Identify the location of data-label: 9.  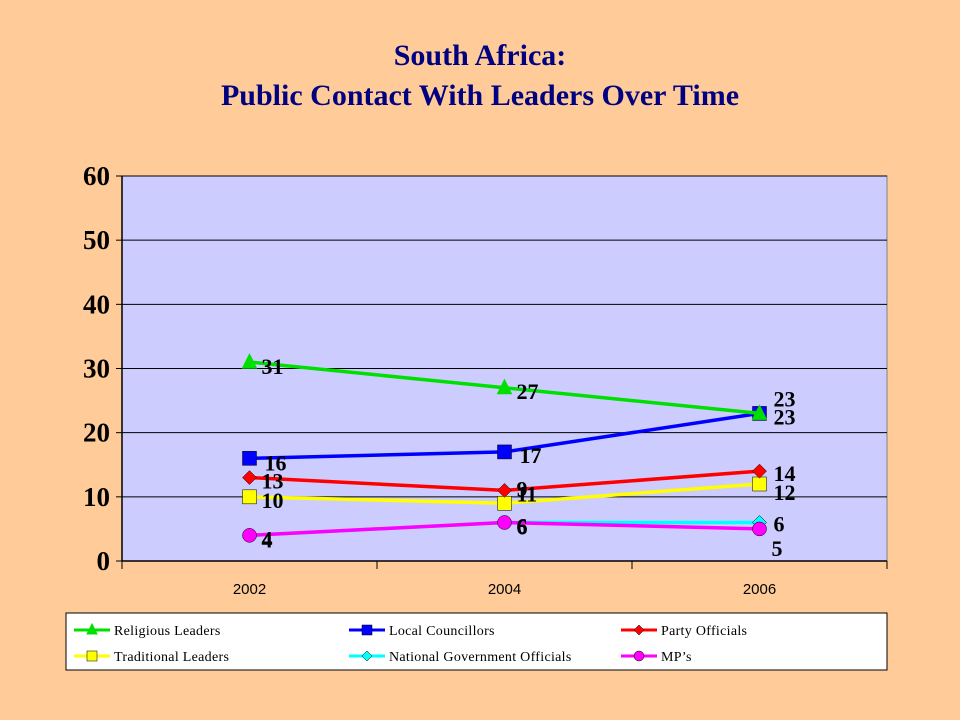
(522, 488).